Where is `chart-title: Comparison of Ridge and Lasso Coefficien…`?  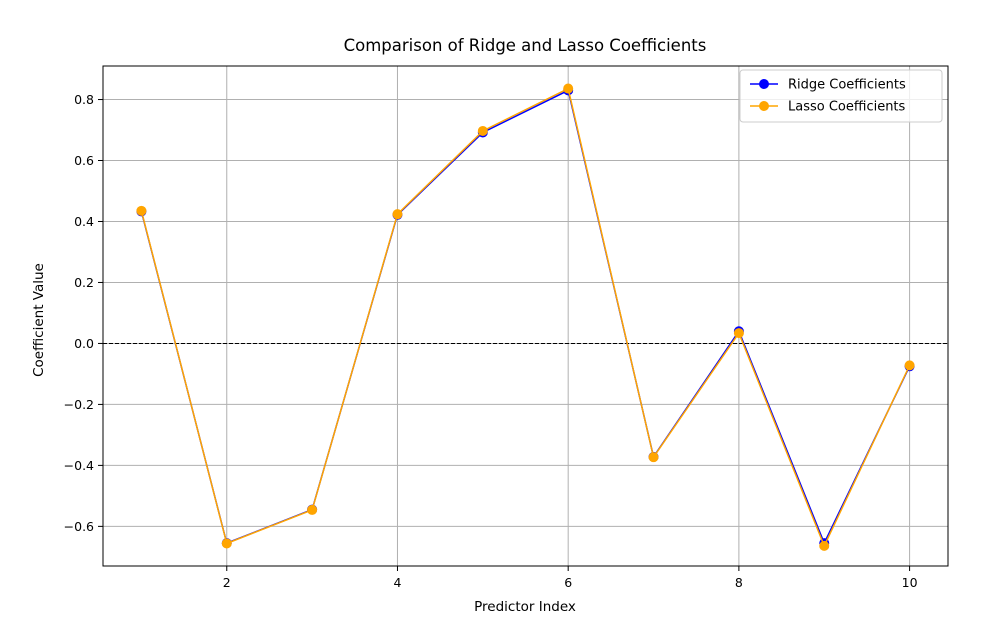
chart-title: Comparison of Ridge and Lasso Coefficien… is located at coordinates (525, 45).